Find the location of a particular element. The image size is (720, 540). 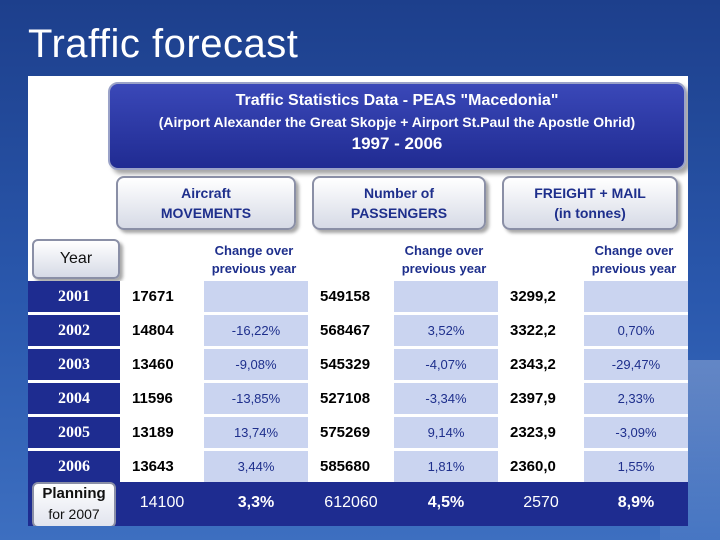

year-cell: 2001 is located at coordinates (74, 298).